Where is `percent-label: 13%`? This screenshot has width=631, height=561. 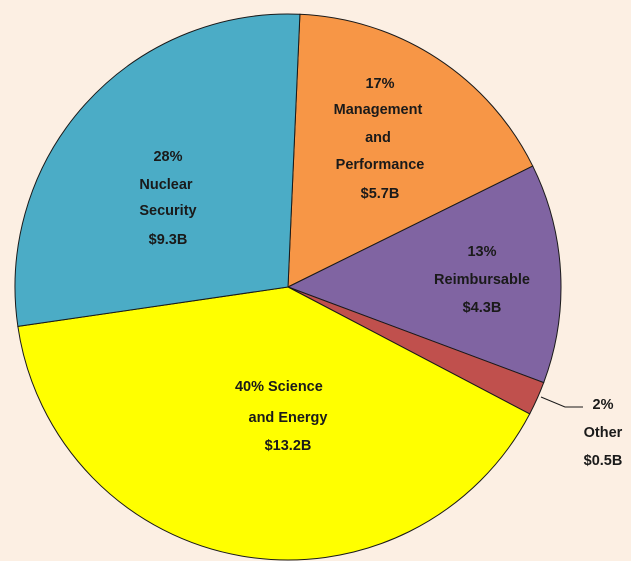
percent-label: 13% is located at coordinates (481, 252).